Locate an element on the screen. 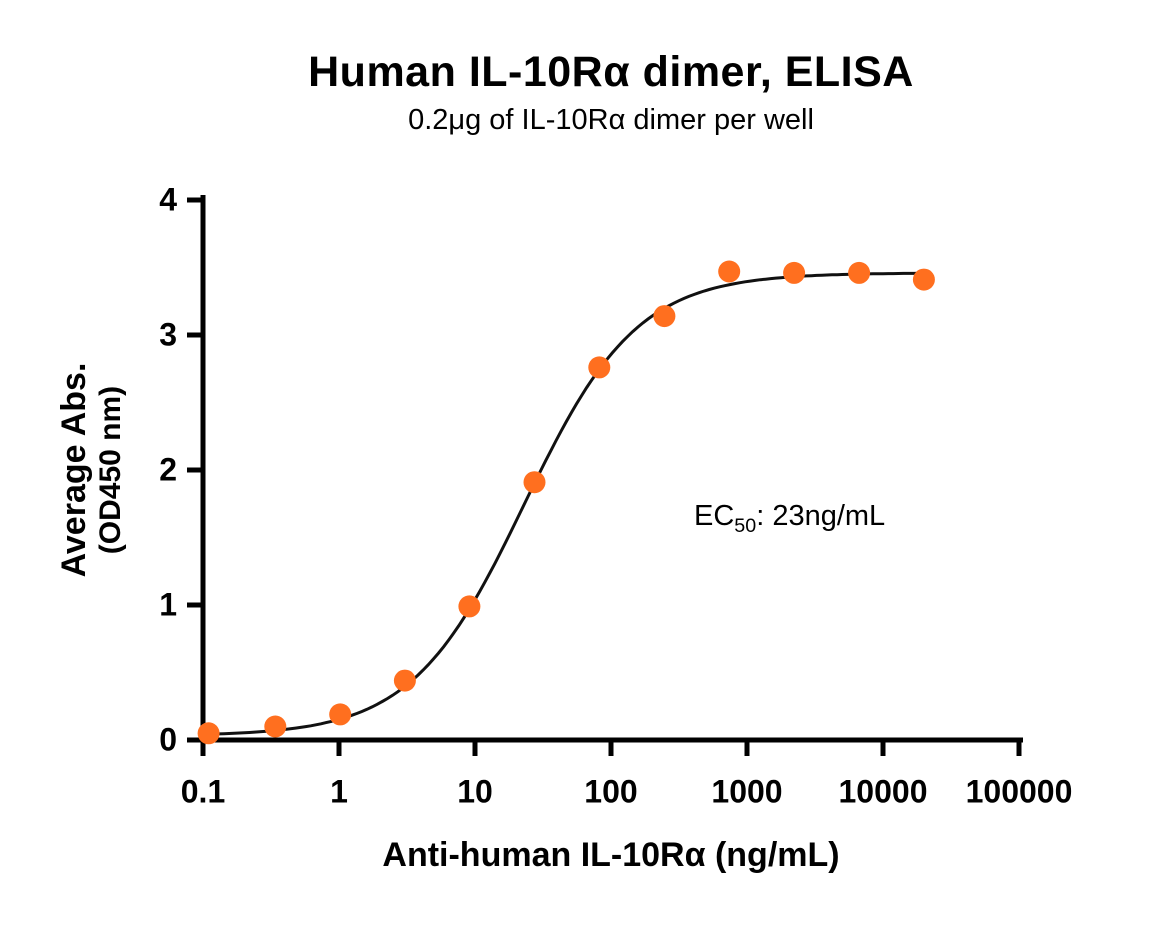 The image size is (1153, 928). ec50-annotation: EC50: 23ng/mL is located at coordinates (789, 519).